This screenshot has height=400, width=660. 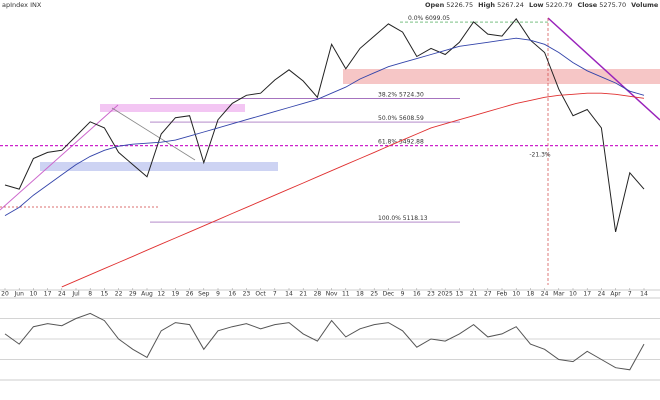 I want to click on x-tick-label: 20, so click(x=5, y=294).